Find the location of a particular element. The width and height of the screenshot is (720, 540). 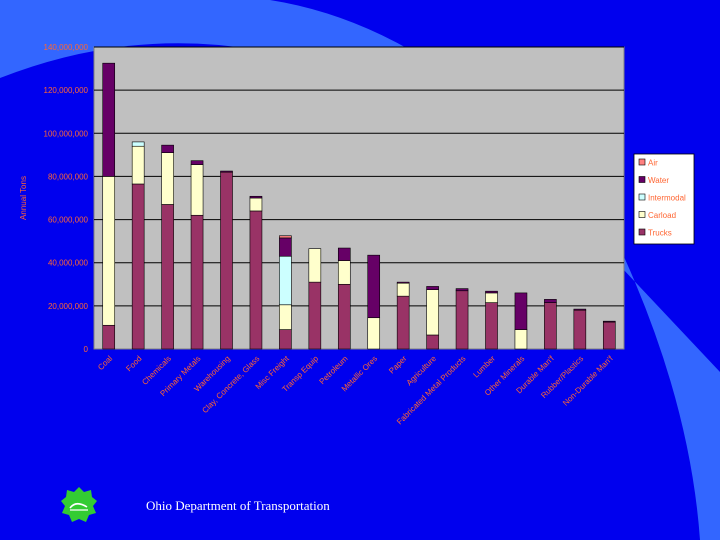

odot-logo-icon is located at coordinates (79, 504).